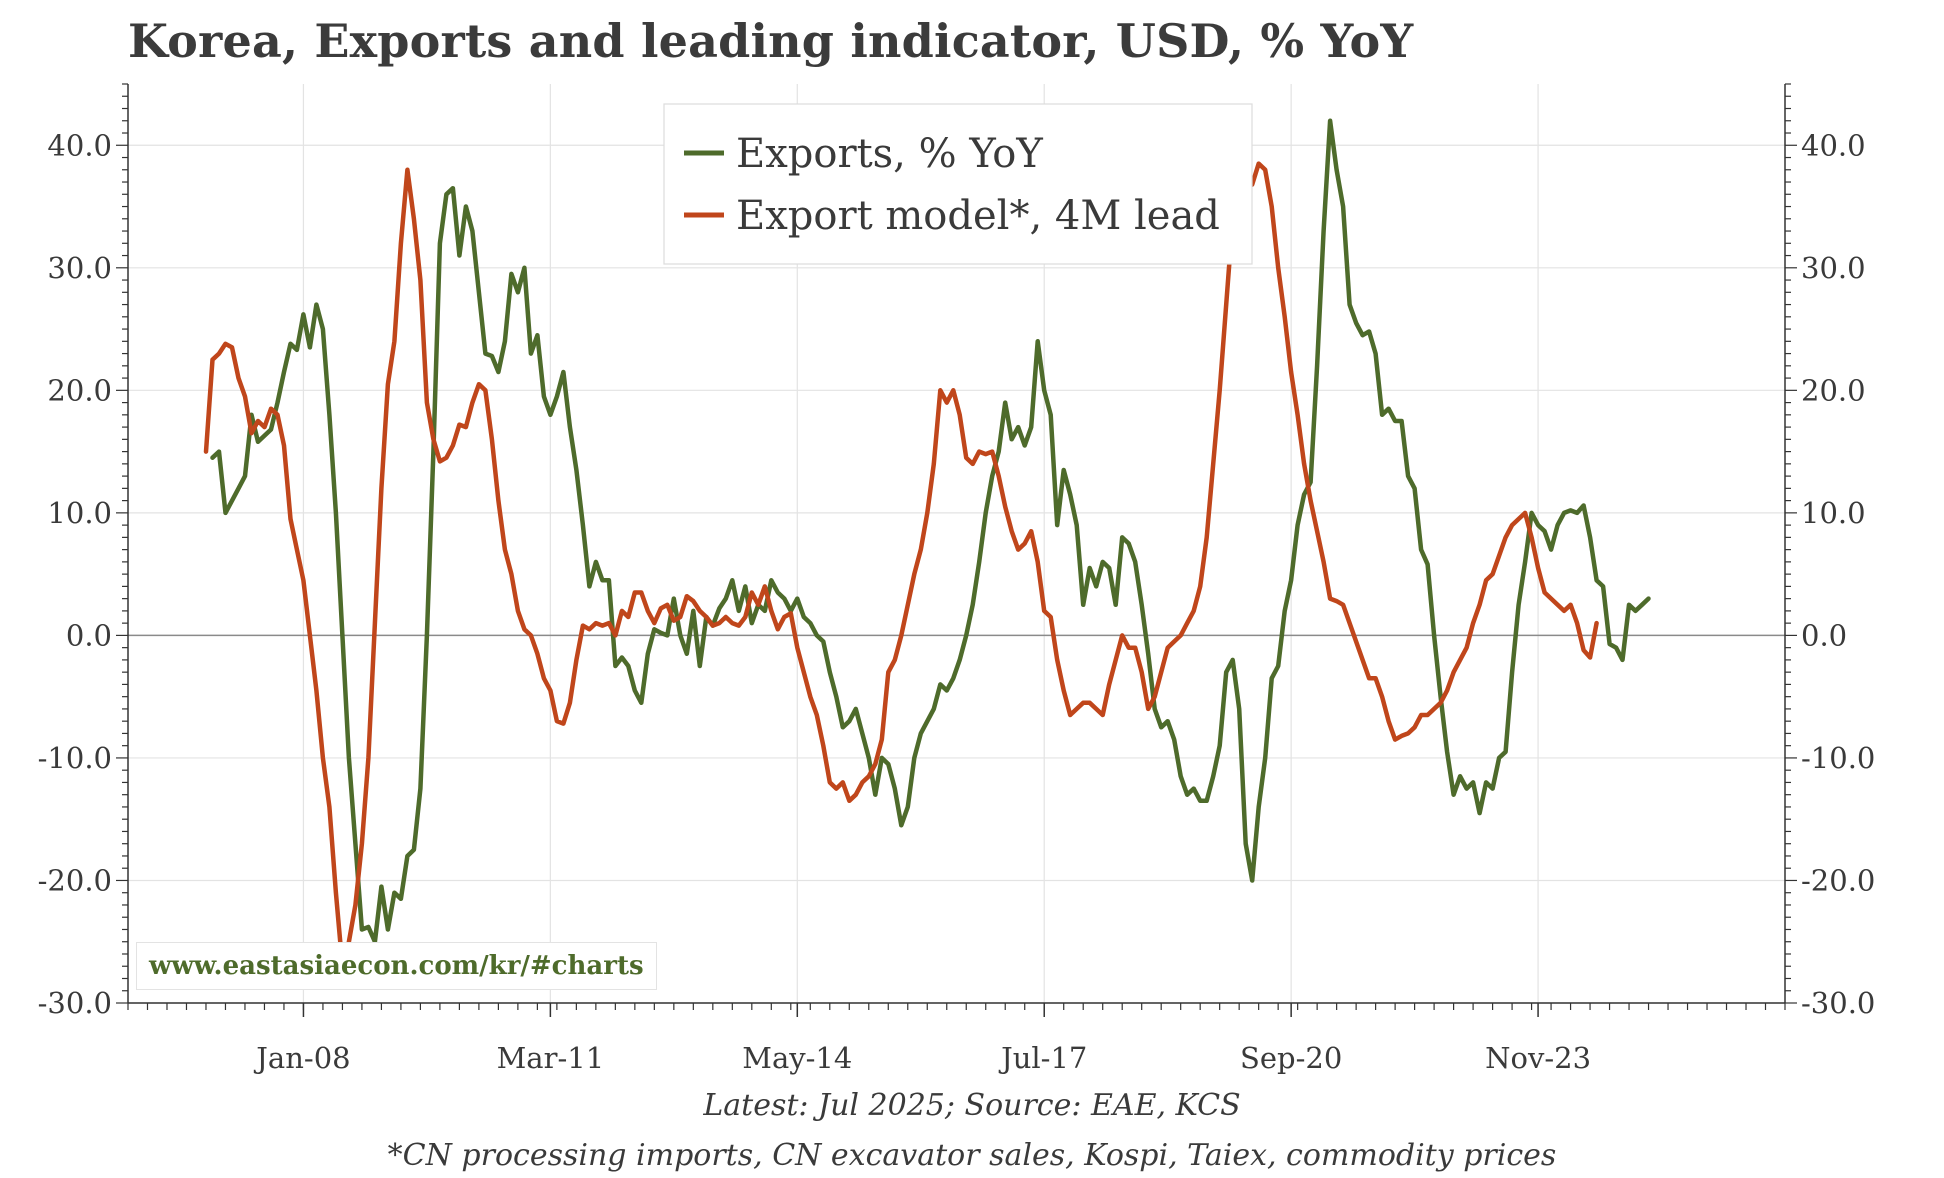  What do you see at coordinates (1830, 551) in the screenshot?
I see `y-axis-right: -30.0 -20.0 -10.0 0.0 10.0 20.0 30.0 40.0` at bounding box center [1830, 551].